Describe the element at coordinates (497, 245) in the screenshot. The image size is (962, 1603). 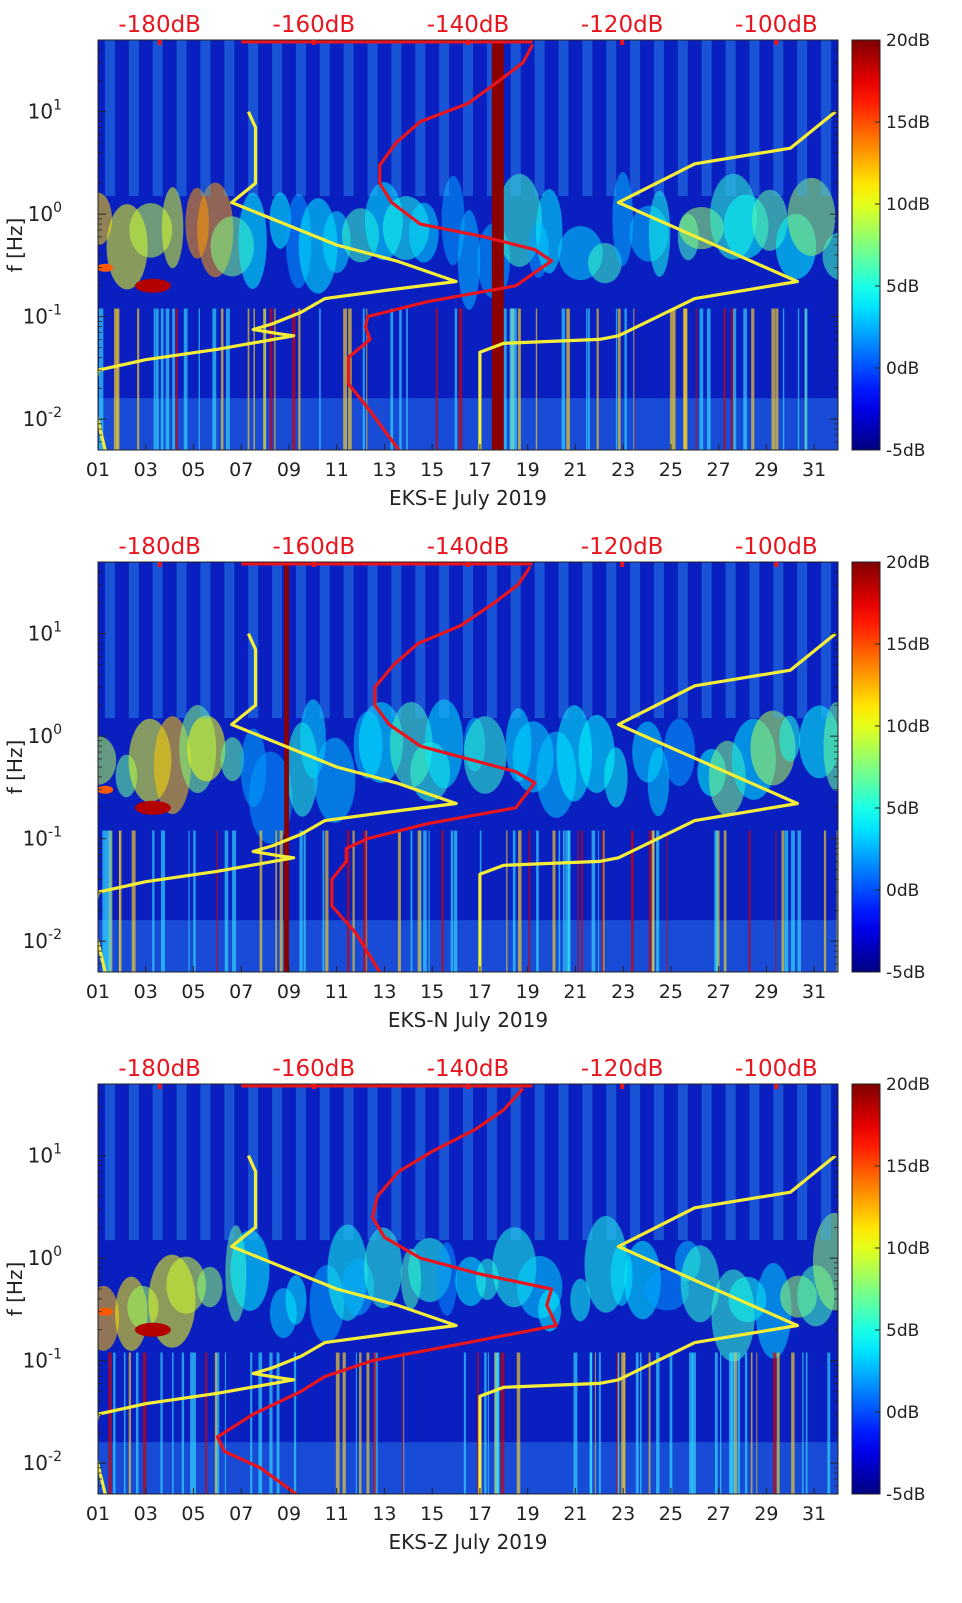
I see `highlight-band` at that location.